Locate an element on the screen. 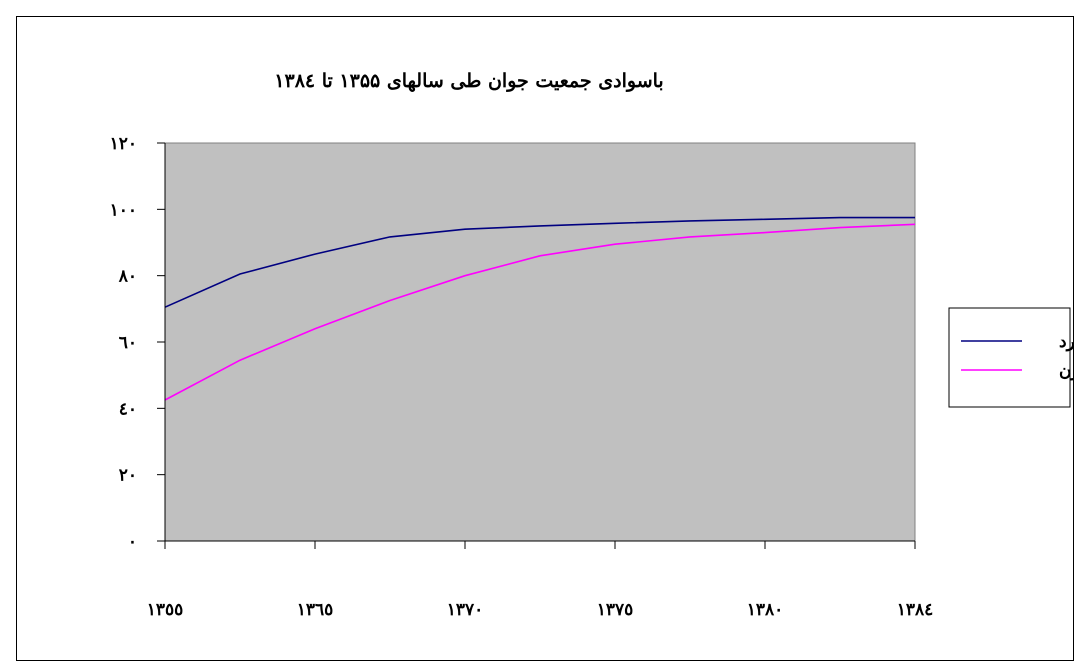 This screenshot has height=663, width=1076. y-tick-label: ٦٠ is located at coordinates (128, 343).